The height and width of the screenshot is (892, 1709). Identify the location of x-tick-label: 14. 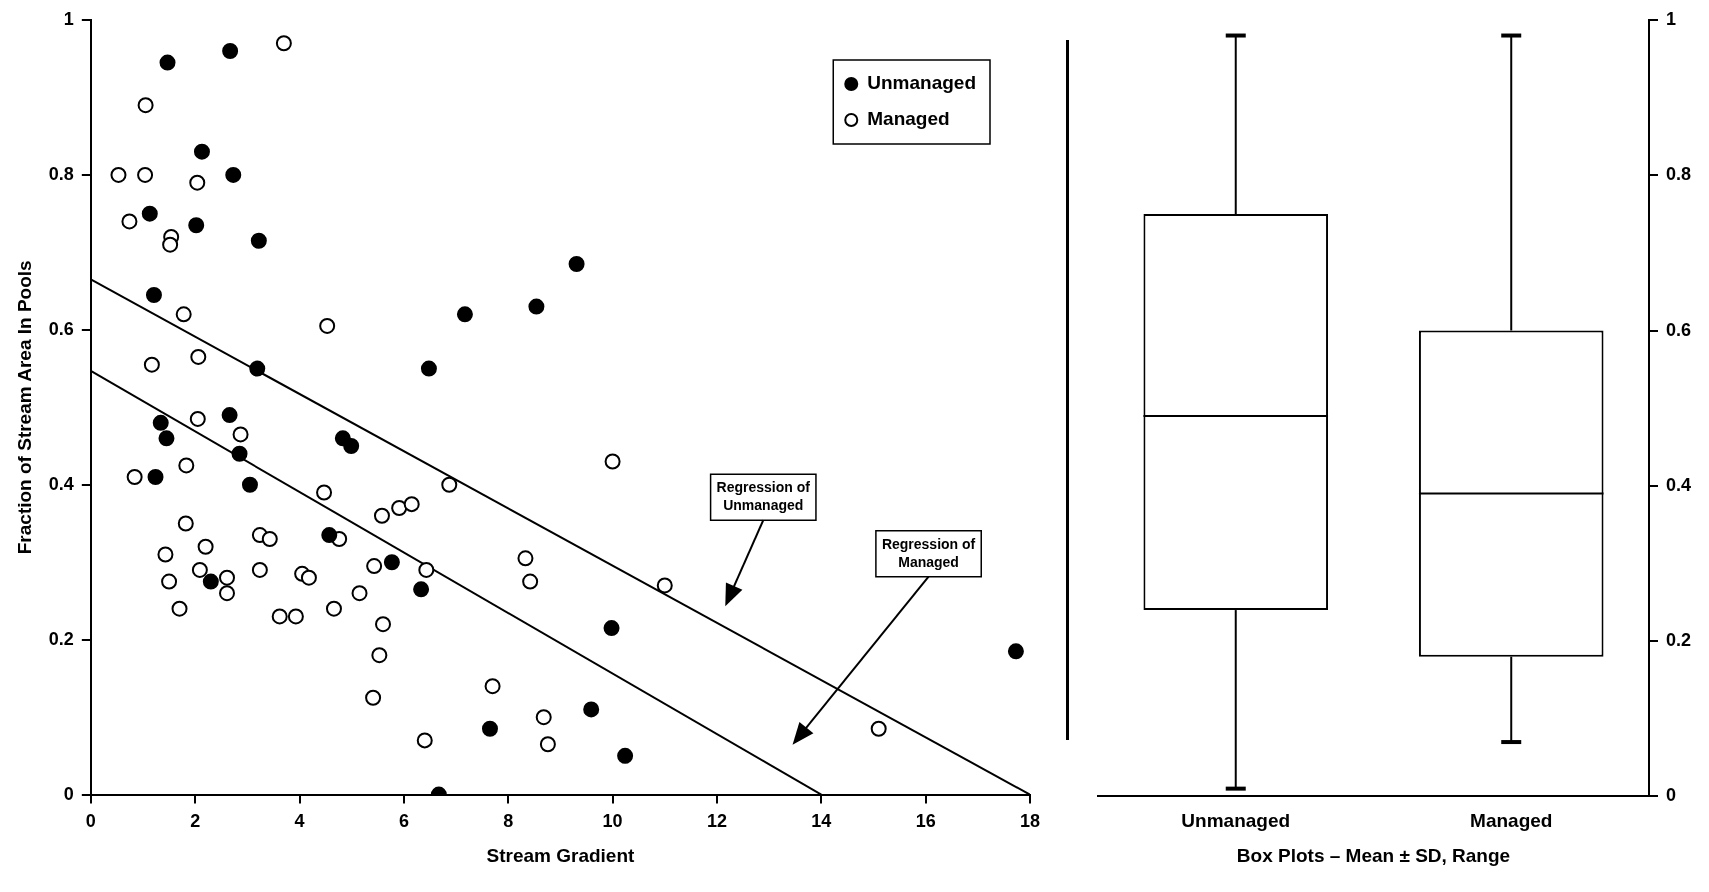
(821, 821).